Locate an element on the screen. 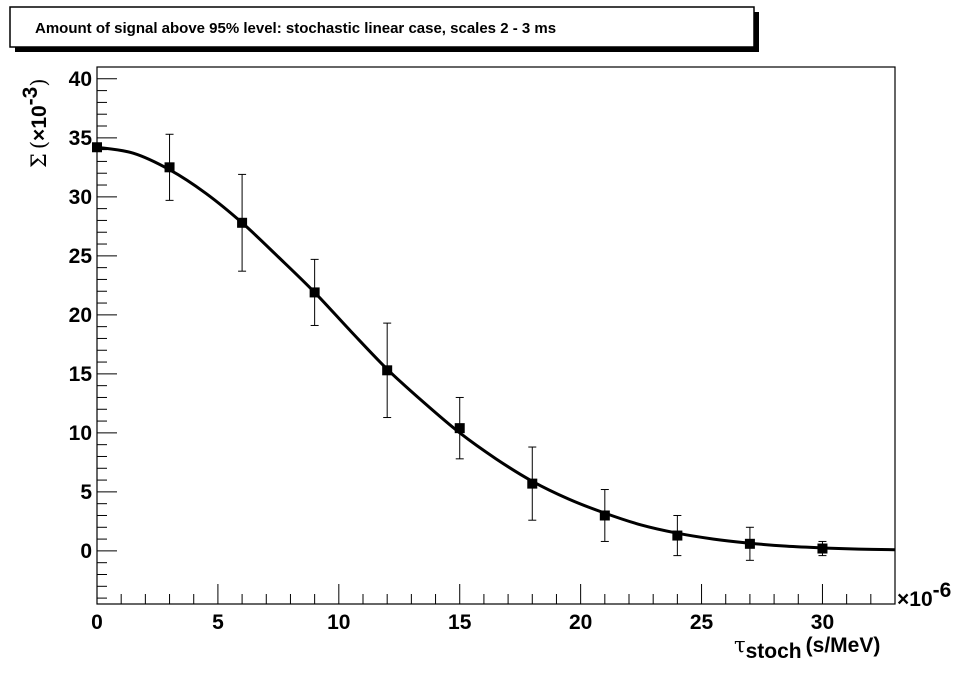  x-tick-label: 0 is located at coordinates (97, 622).